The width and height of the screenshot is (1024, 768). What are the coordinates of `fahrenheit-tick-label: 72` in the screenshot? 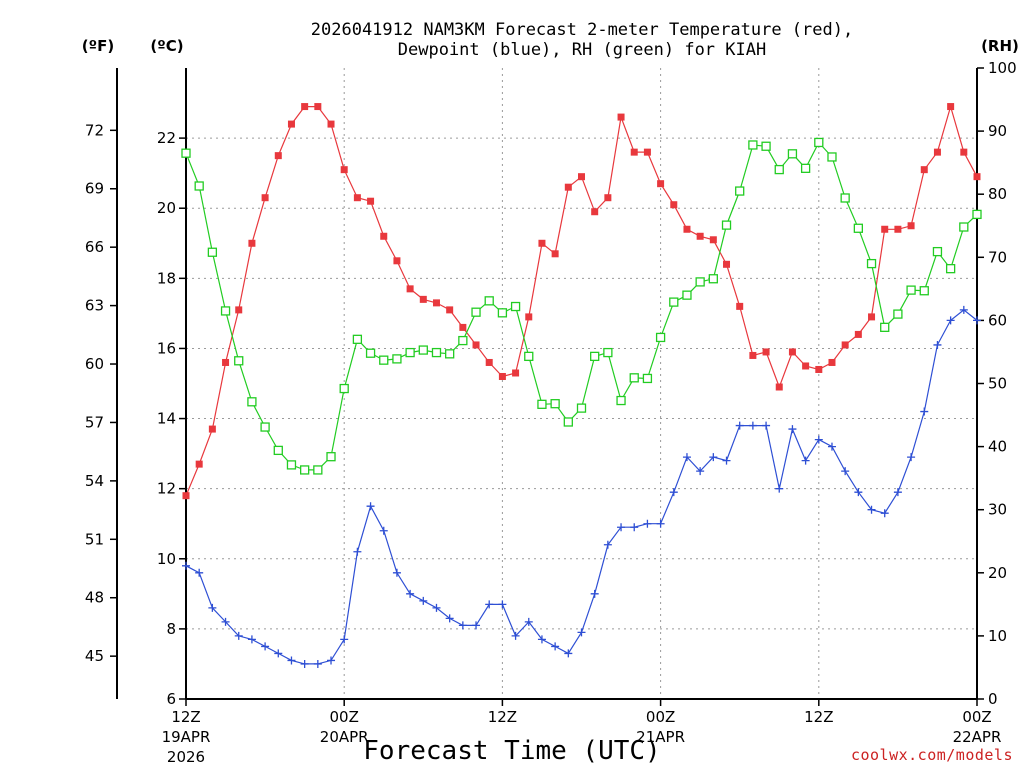 It's located at (94, 130).